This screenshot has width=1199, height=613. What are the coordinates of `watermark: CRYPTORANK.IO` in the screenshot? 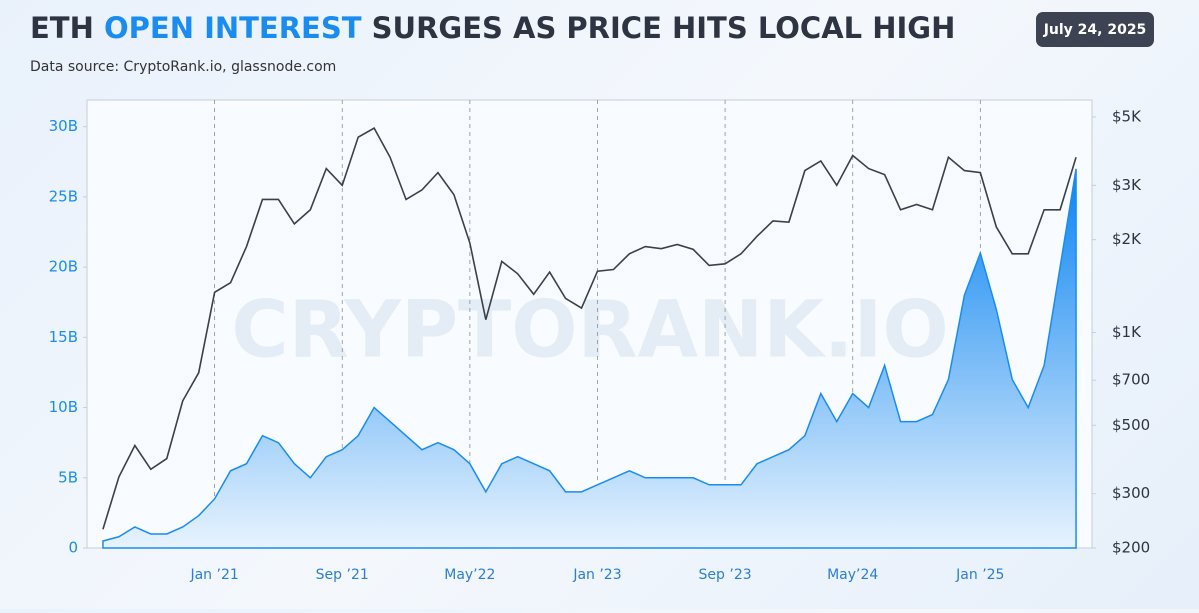 It's located at (589, 330).